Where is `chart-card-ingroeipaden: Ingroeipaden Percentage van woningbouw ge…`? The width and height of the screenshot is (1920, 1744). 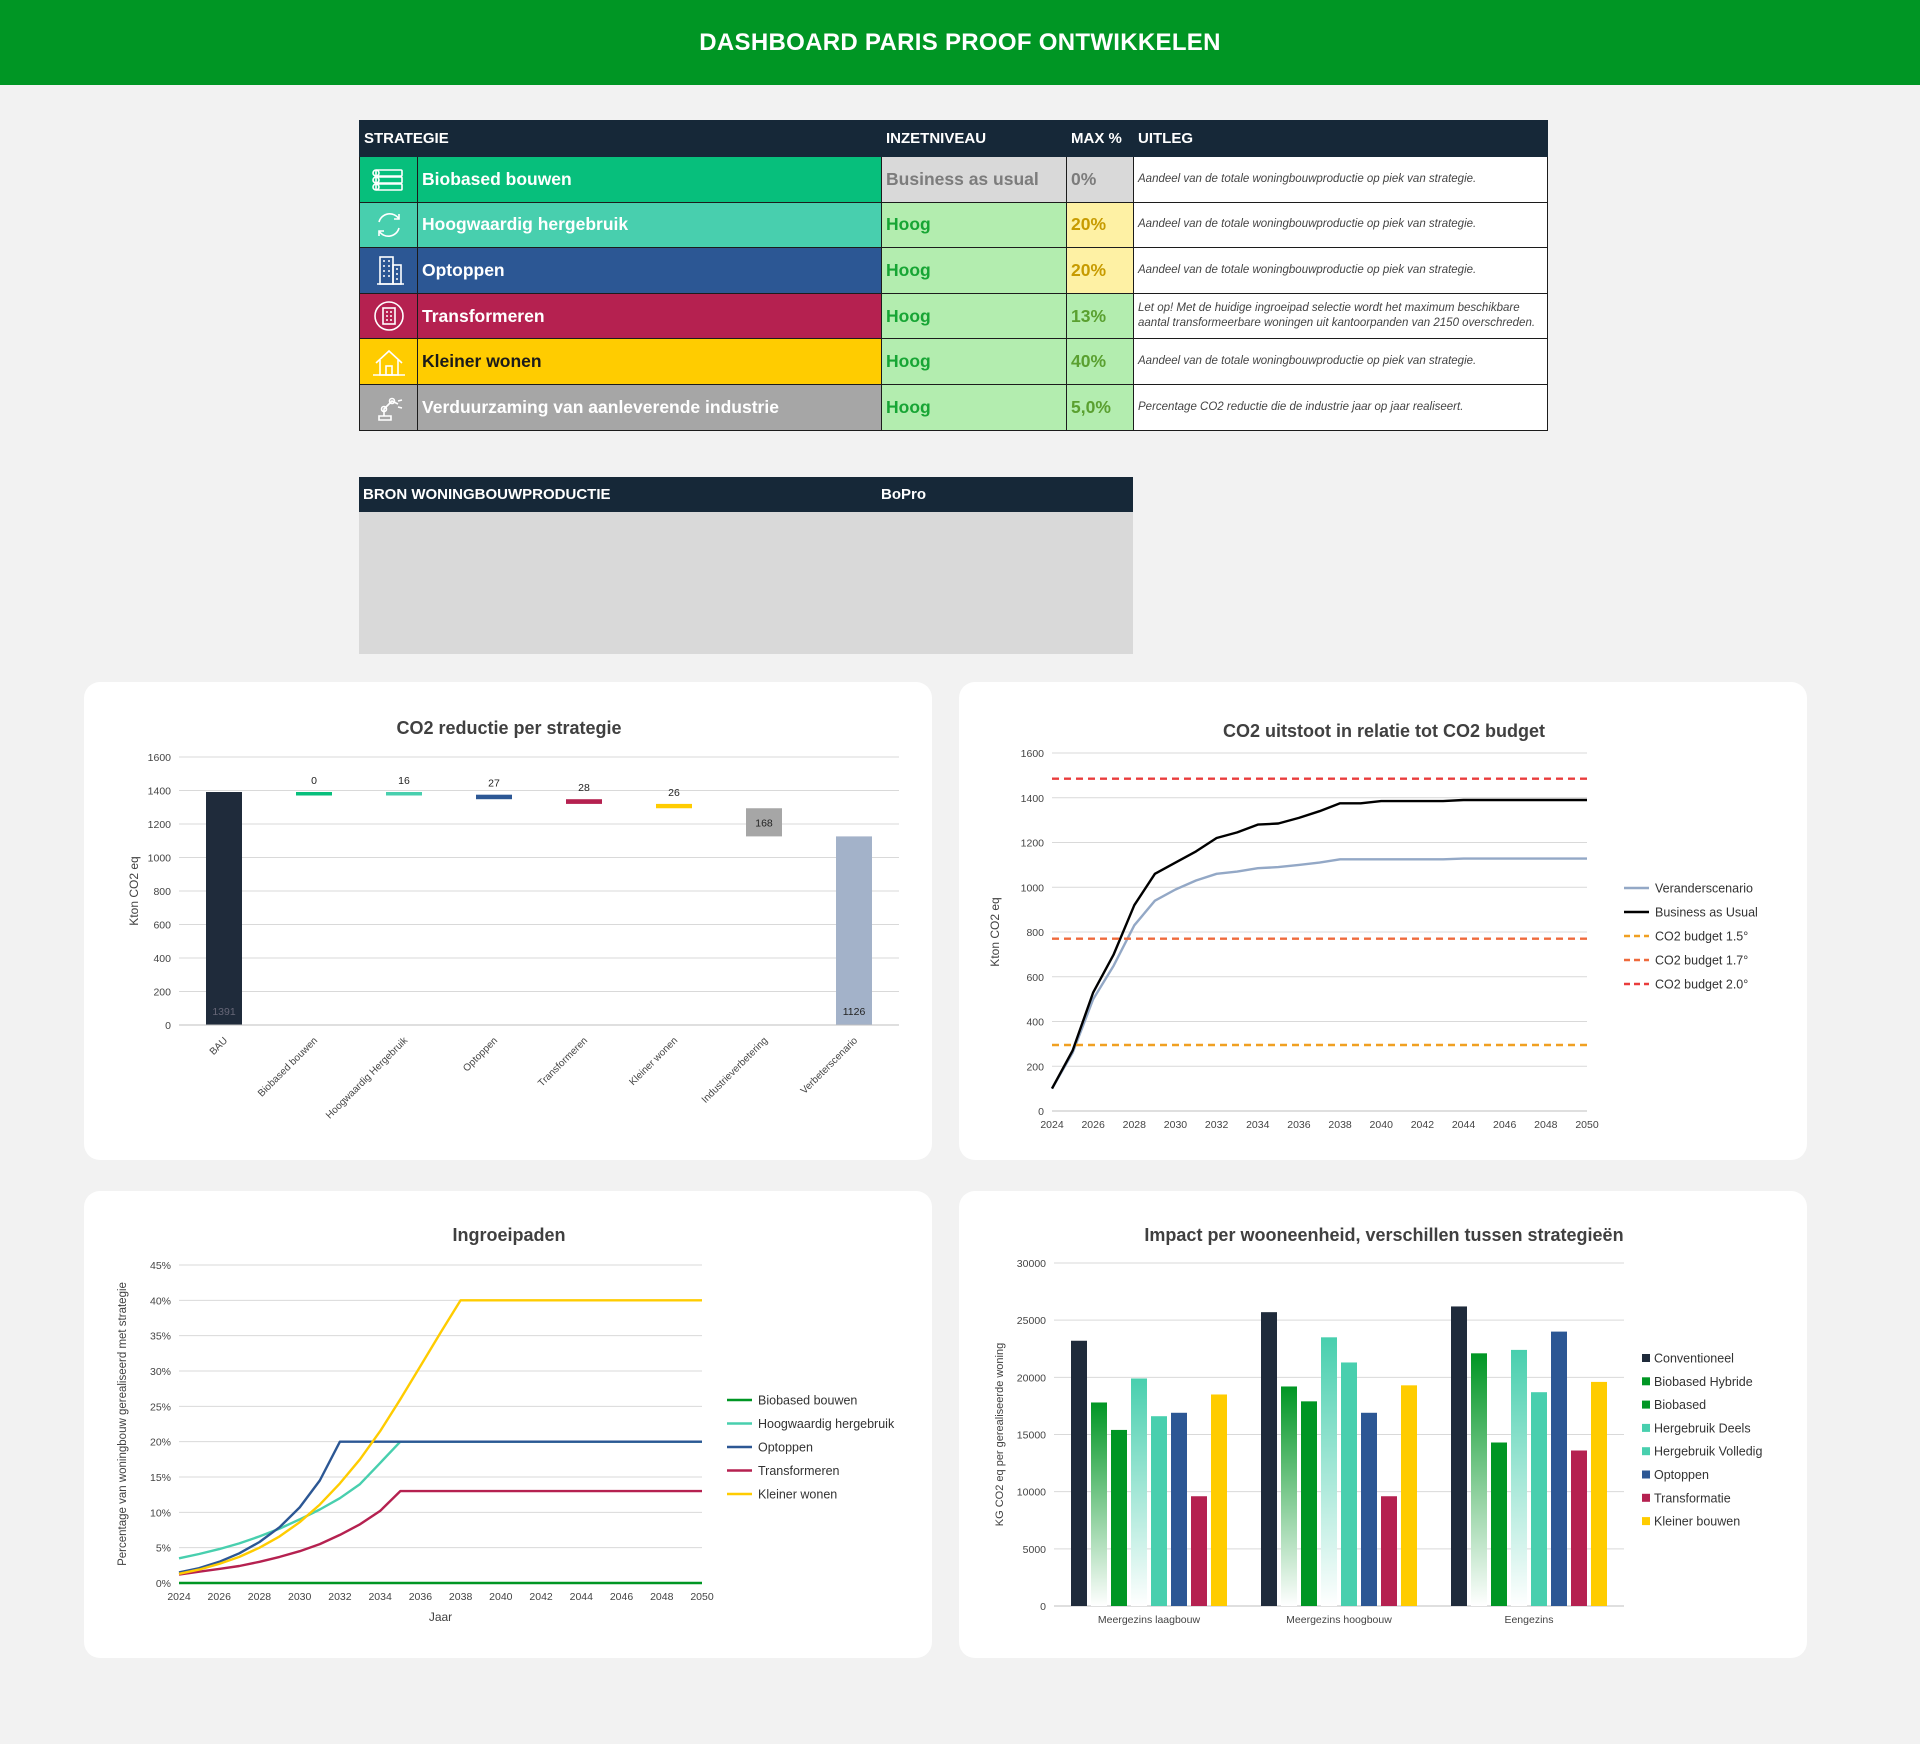
chart-card-ingroeipaden: Ingroeipaden Percentage van woningbouw ge… is located at coordinates (508, 1424).